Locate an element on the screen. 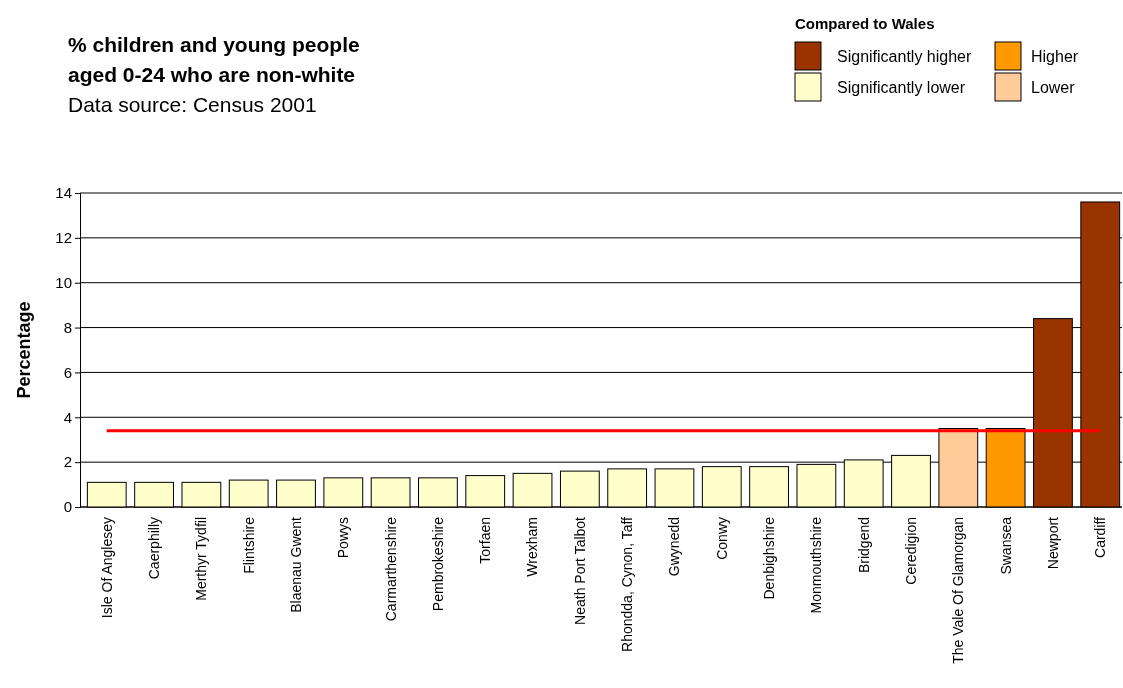 The image size is (1123, 688). legend-title: Compared to Wales is located at coordinates (865, 23).